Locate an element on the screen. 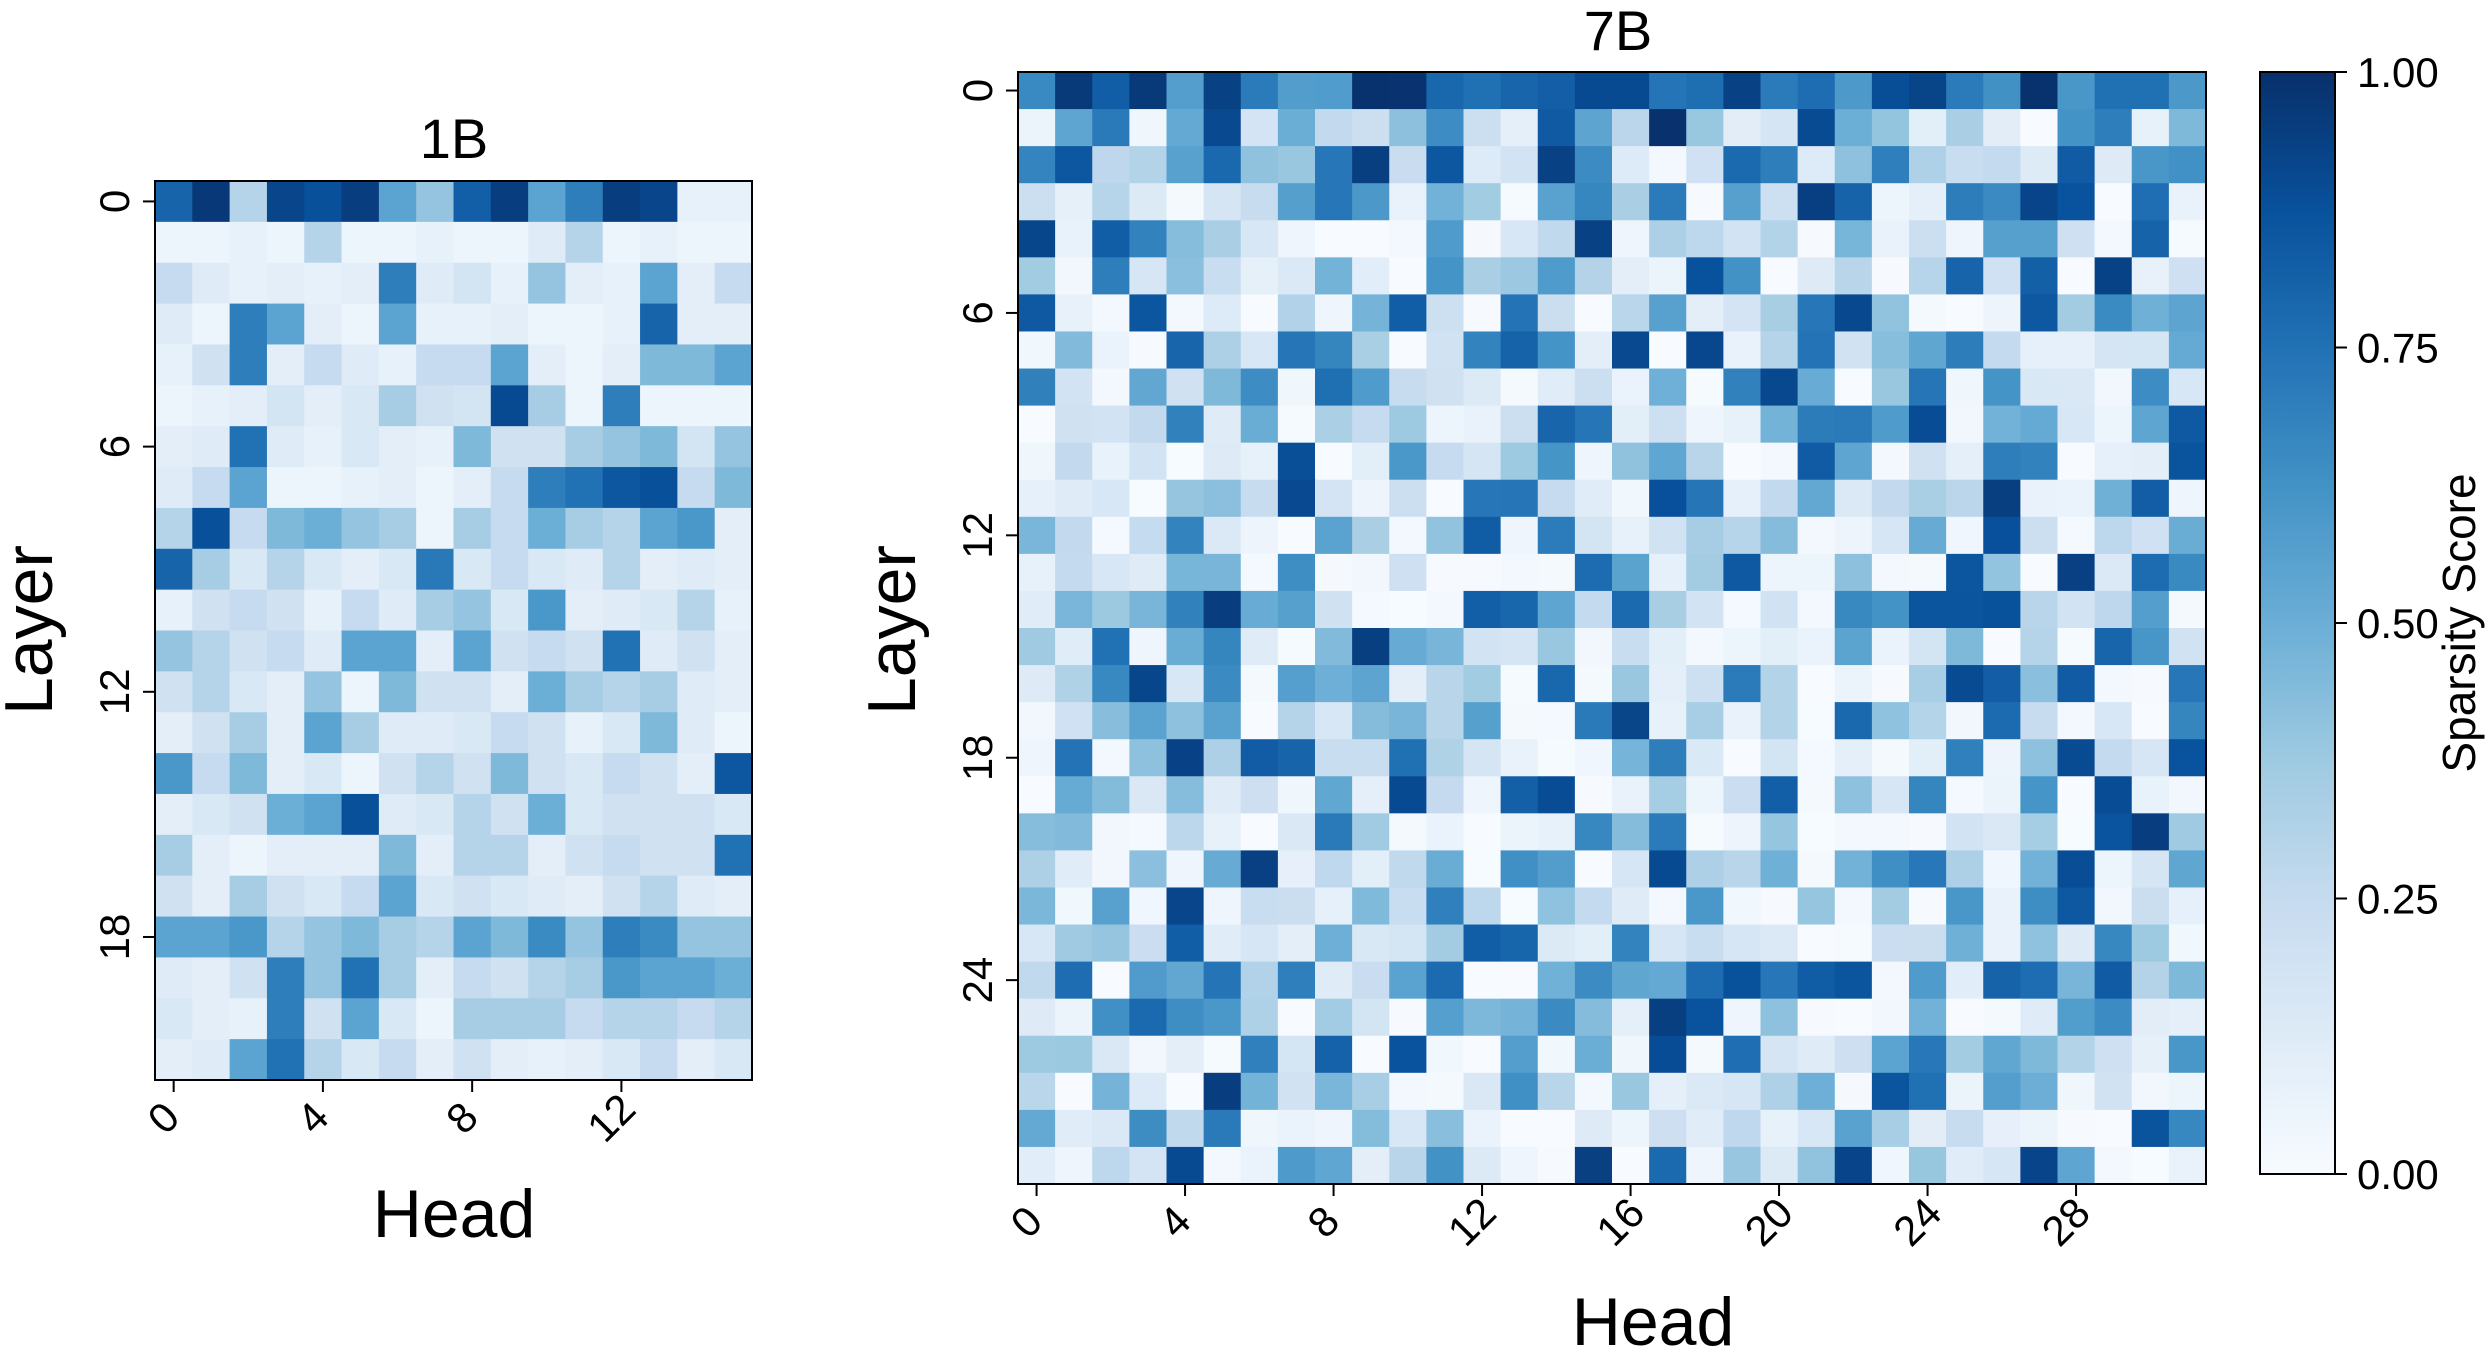  colorbar-tick-label: 0.00 is located at coordinates (2398, 1174).